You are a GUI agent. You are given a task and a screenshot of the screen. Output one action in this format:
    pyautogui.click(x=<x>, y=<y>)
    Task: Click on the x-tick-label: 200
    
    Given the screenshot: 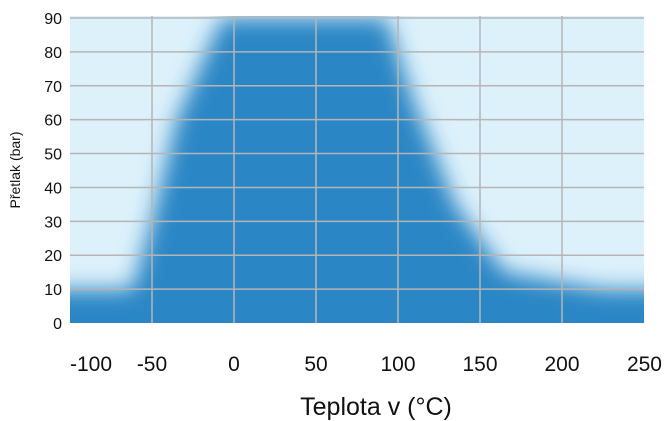 What is the action you would take?
    pyautogui.click(x=561, y=364)
    